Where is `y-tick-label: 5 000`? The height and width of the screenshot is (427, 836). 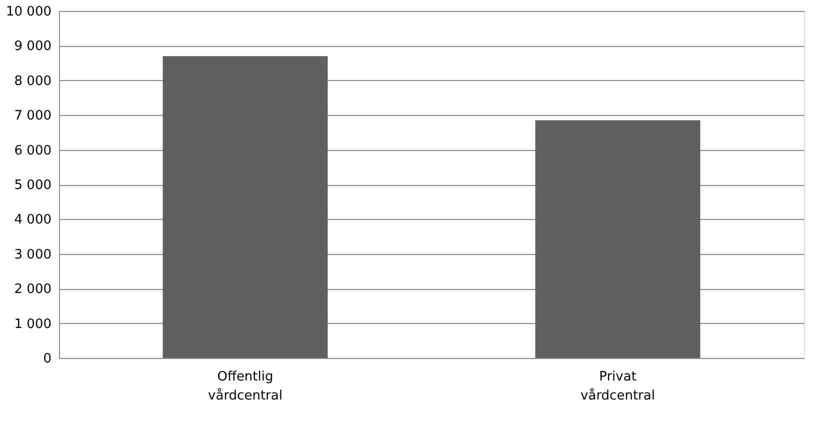
y-tick-label: 5 000 is located at coordinates (33, 185).